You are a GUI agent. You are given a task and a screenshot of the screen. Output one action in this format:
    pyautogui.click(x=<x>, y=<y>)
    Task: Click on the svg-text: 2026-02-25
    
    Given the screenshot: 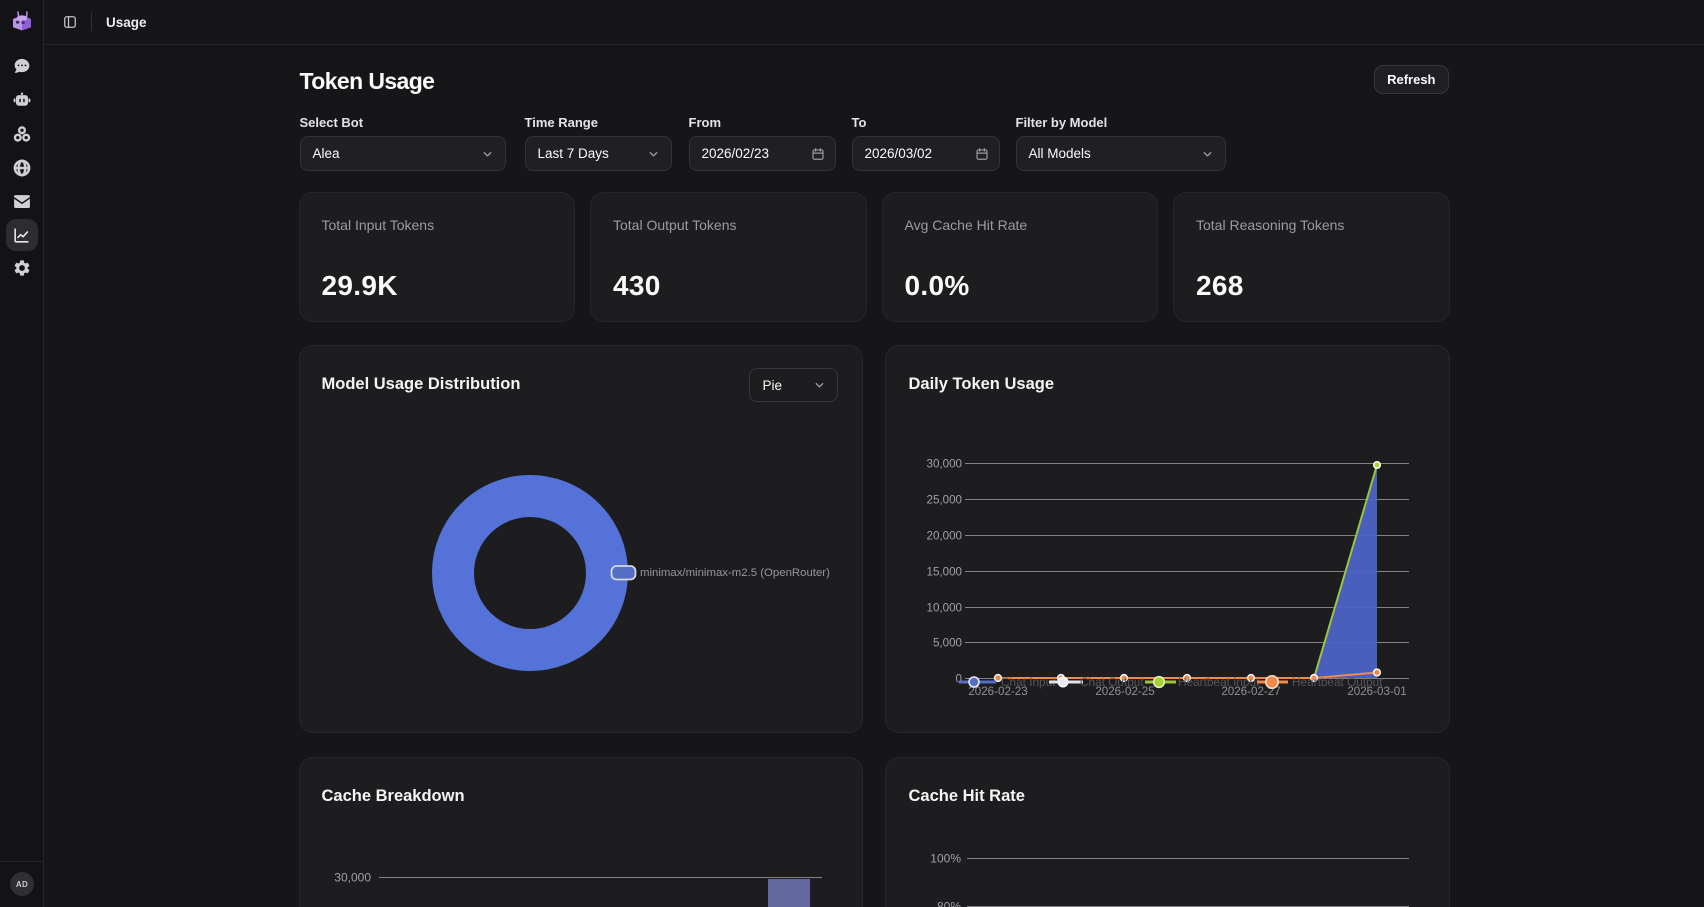 What is the action you would take?
    pyautogui.click(x=1124, y=691)
    